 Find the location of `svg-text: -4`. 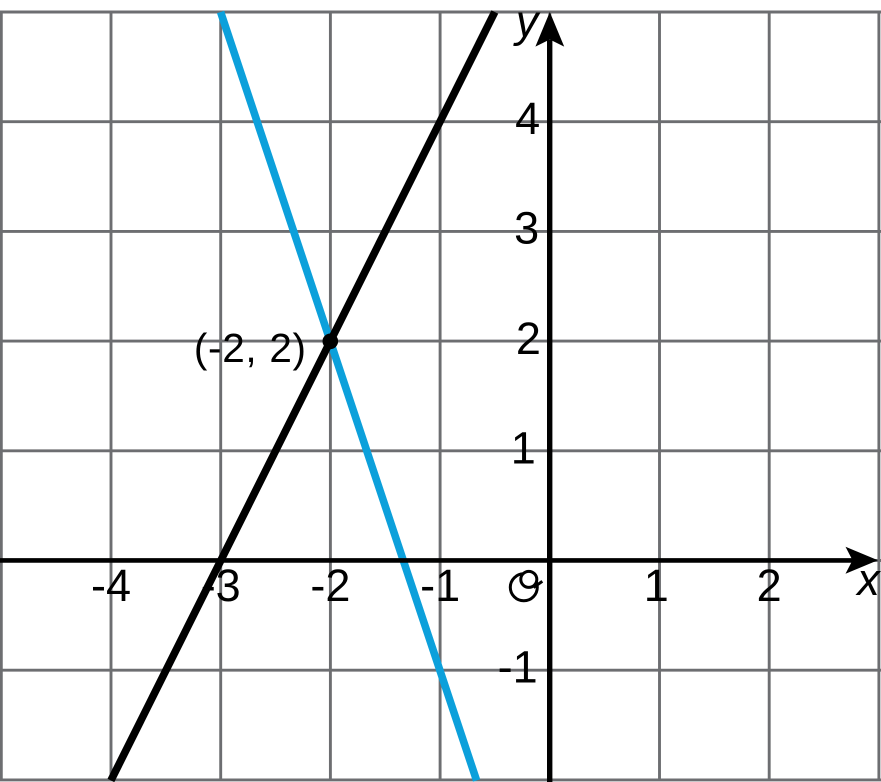

svg-text: -4 is located at coordinates (111, 585).